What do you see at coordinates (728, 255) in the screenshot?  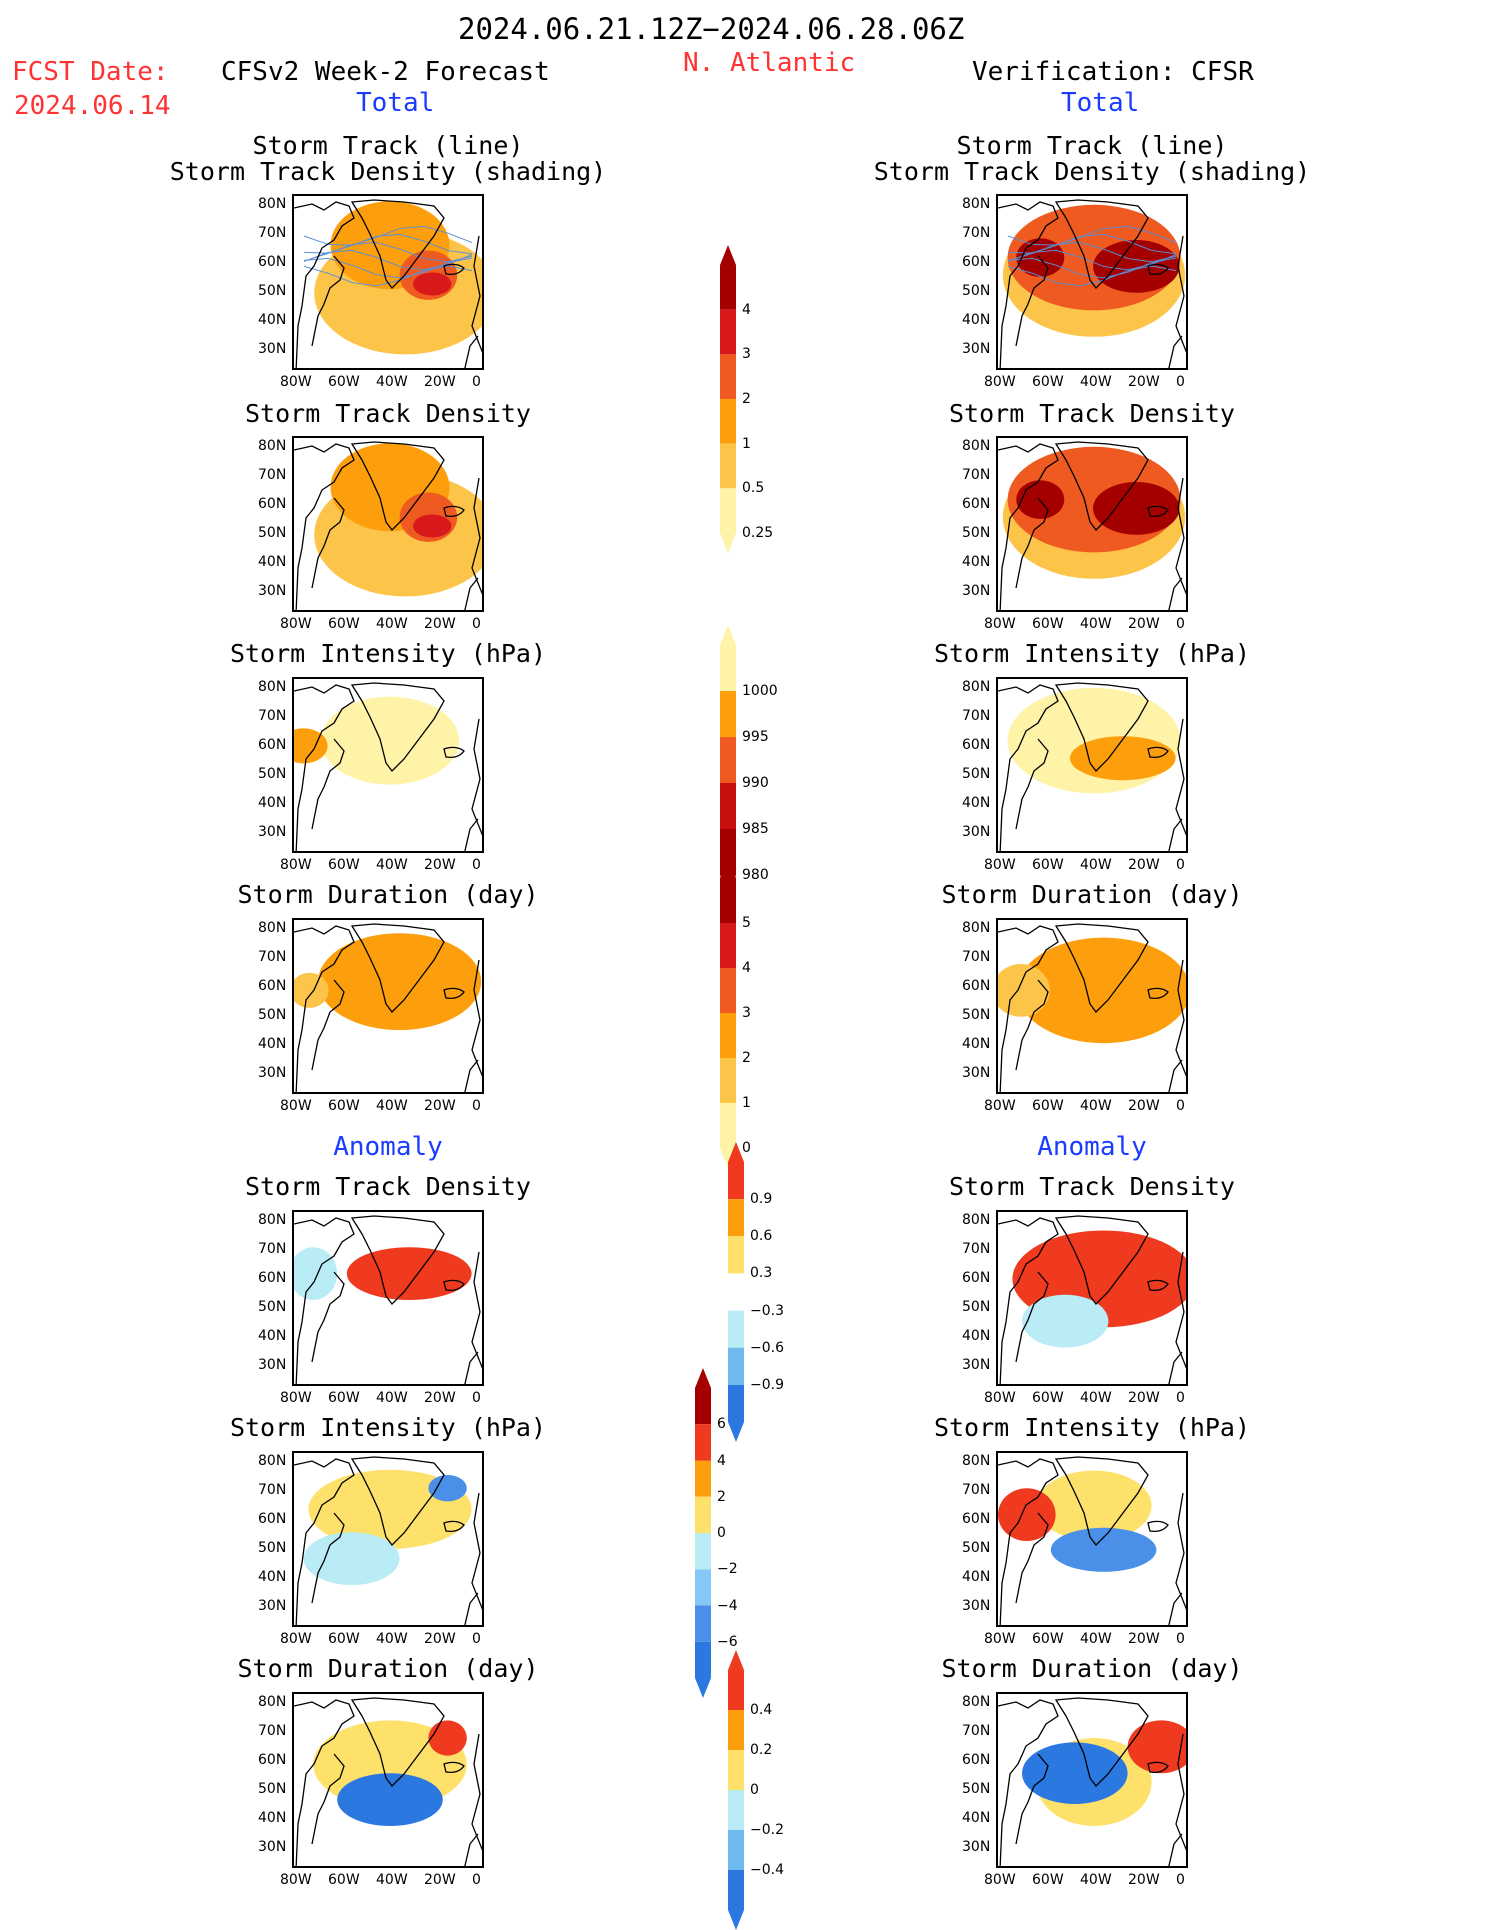 I see `colorbar-1-top-arrow` at bounding box center [728, 255].